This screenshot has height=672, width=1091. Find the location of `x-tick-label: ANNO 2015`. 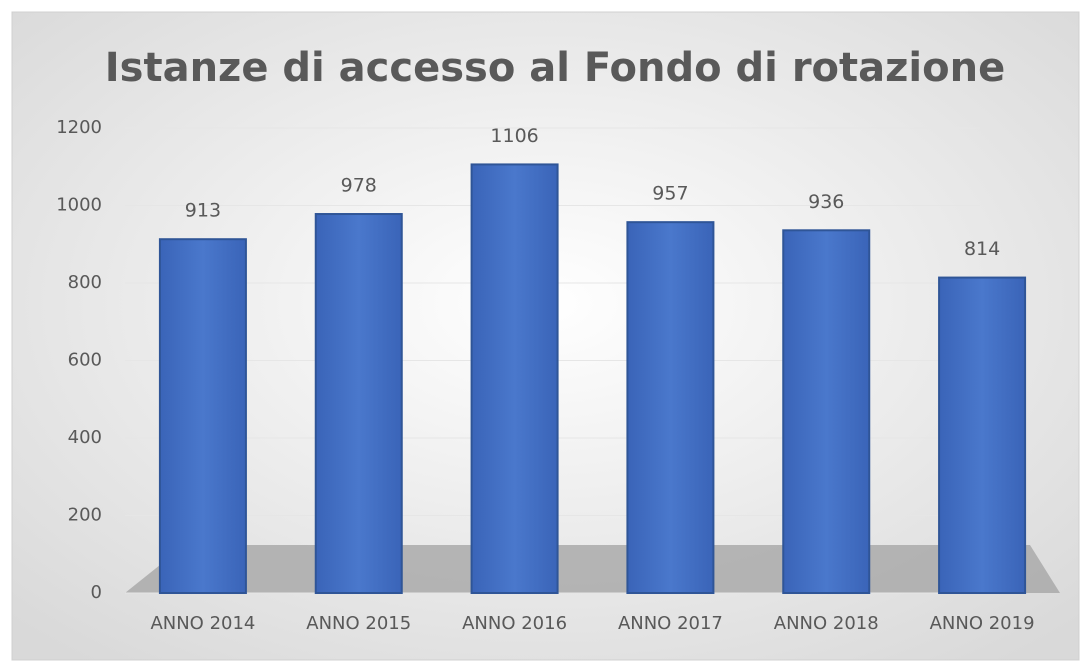

x-tick-label: ANNO 2015 is located at coordinates (358, 623).